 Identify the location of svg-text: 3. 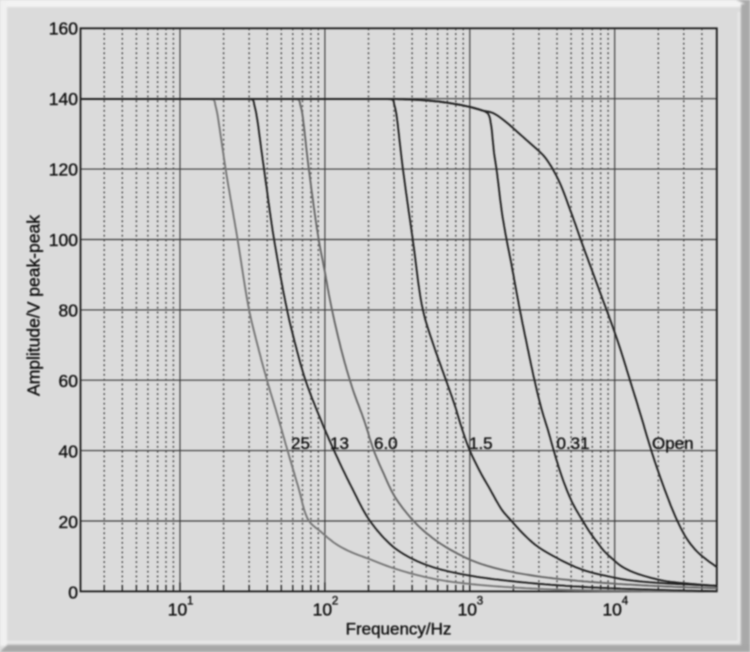
(480, 602).